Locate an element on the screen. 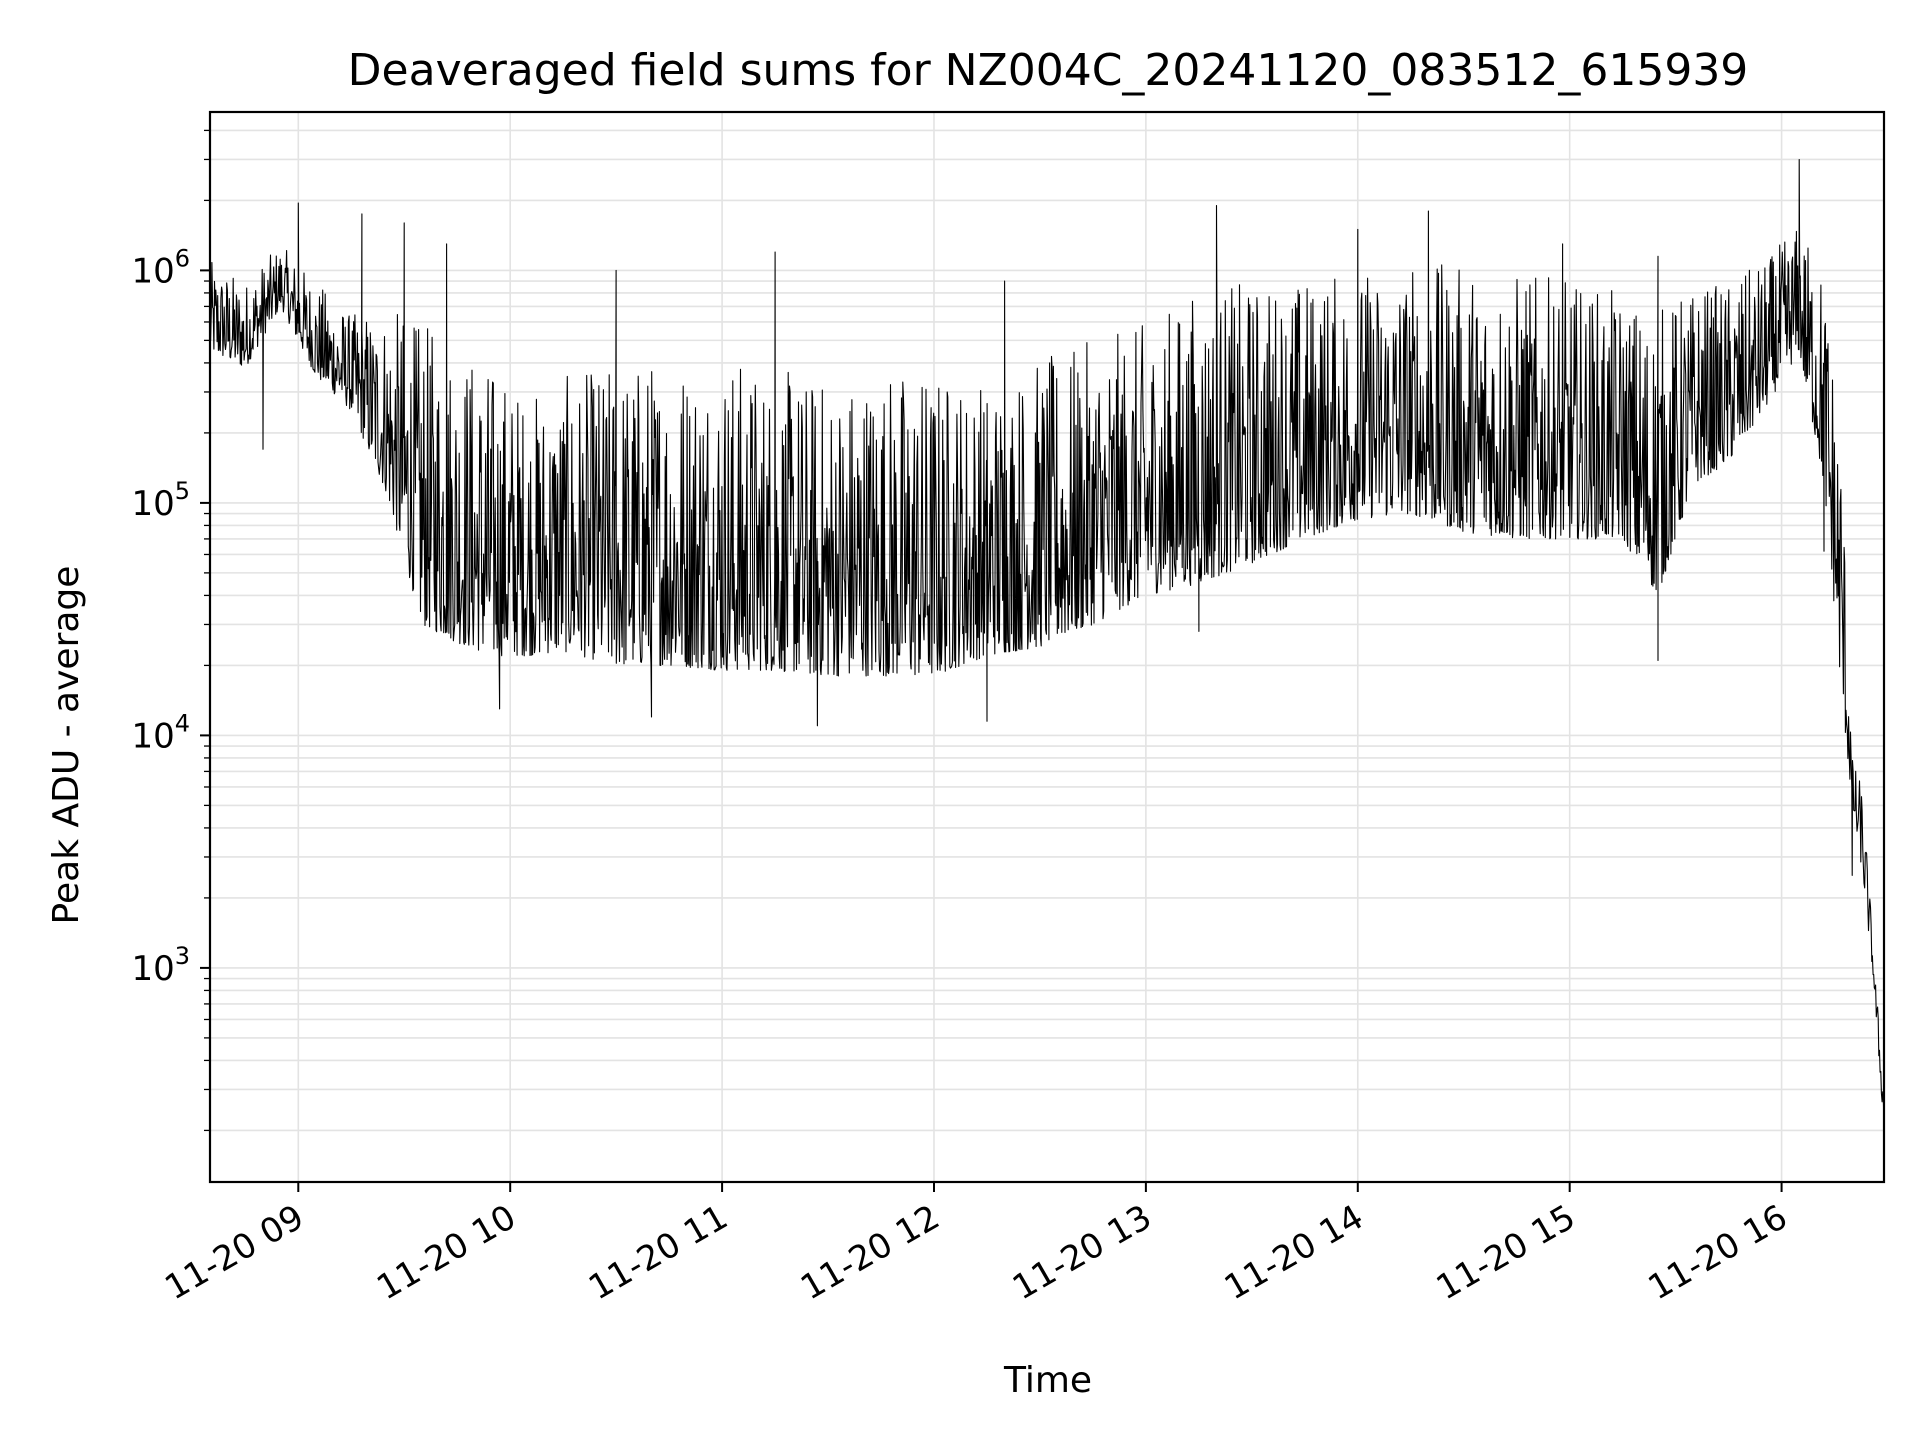 The width and height of the screenshot is (1920, 1440). y-tick-label: 103 is located at coordinates (160, 965).